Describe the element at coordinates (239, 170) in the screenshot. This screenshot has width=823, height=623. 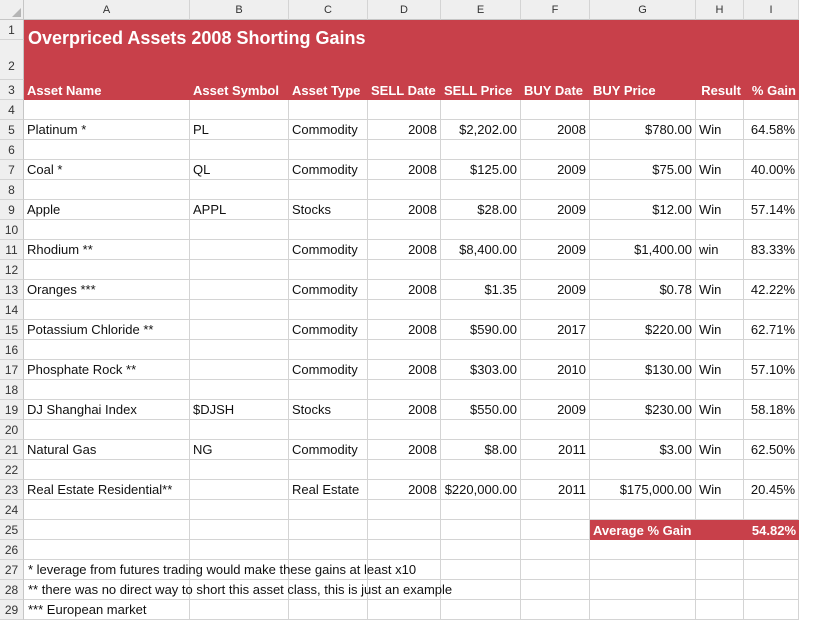
I see `cell-symbol: QL` at that location.